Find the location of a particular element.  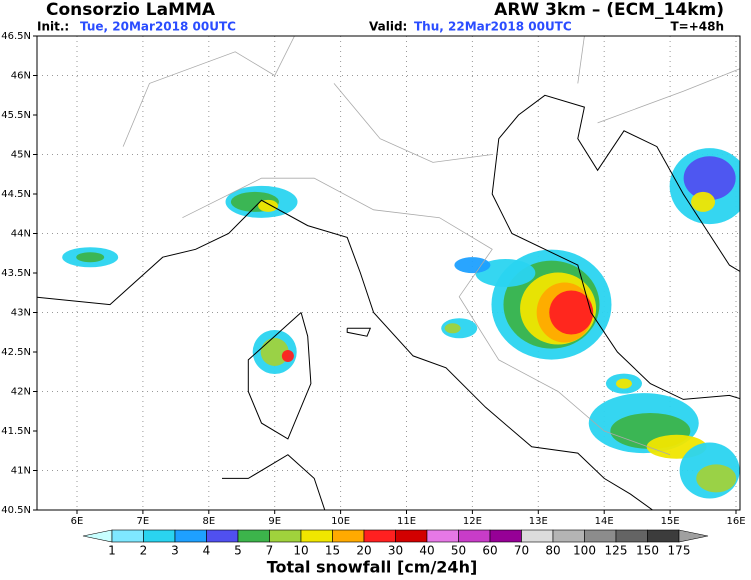

lead-time: T=+48h is located at coordinates (697, 27).